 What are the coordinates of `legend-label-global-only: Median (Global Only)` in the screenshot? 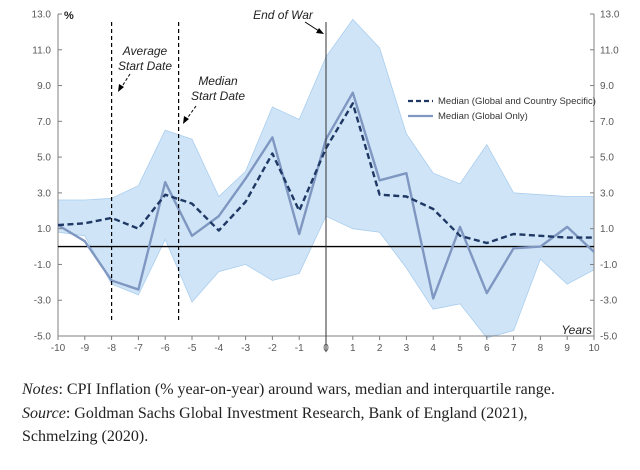 It's located at (483, 116).